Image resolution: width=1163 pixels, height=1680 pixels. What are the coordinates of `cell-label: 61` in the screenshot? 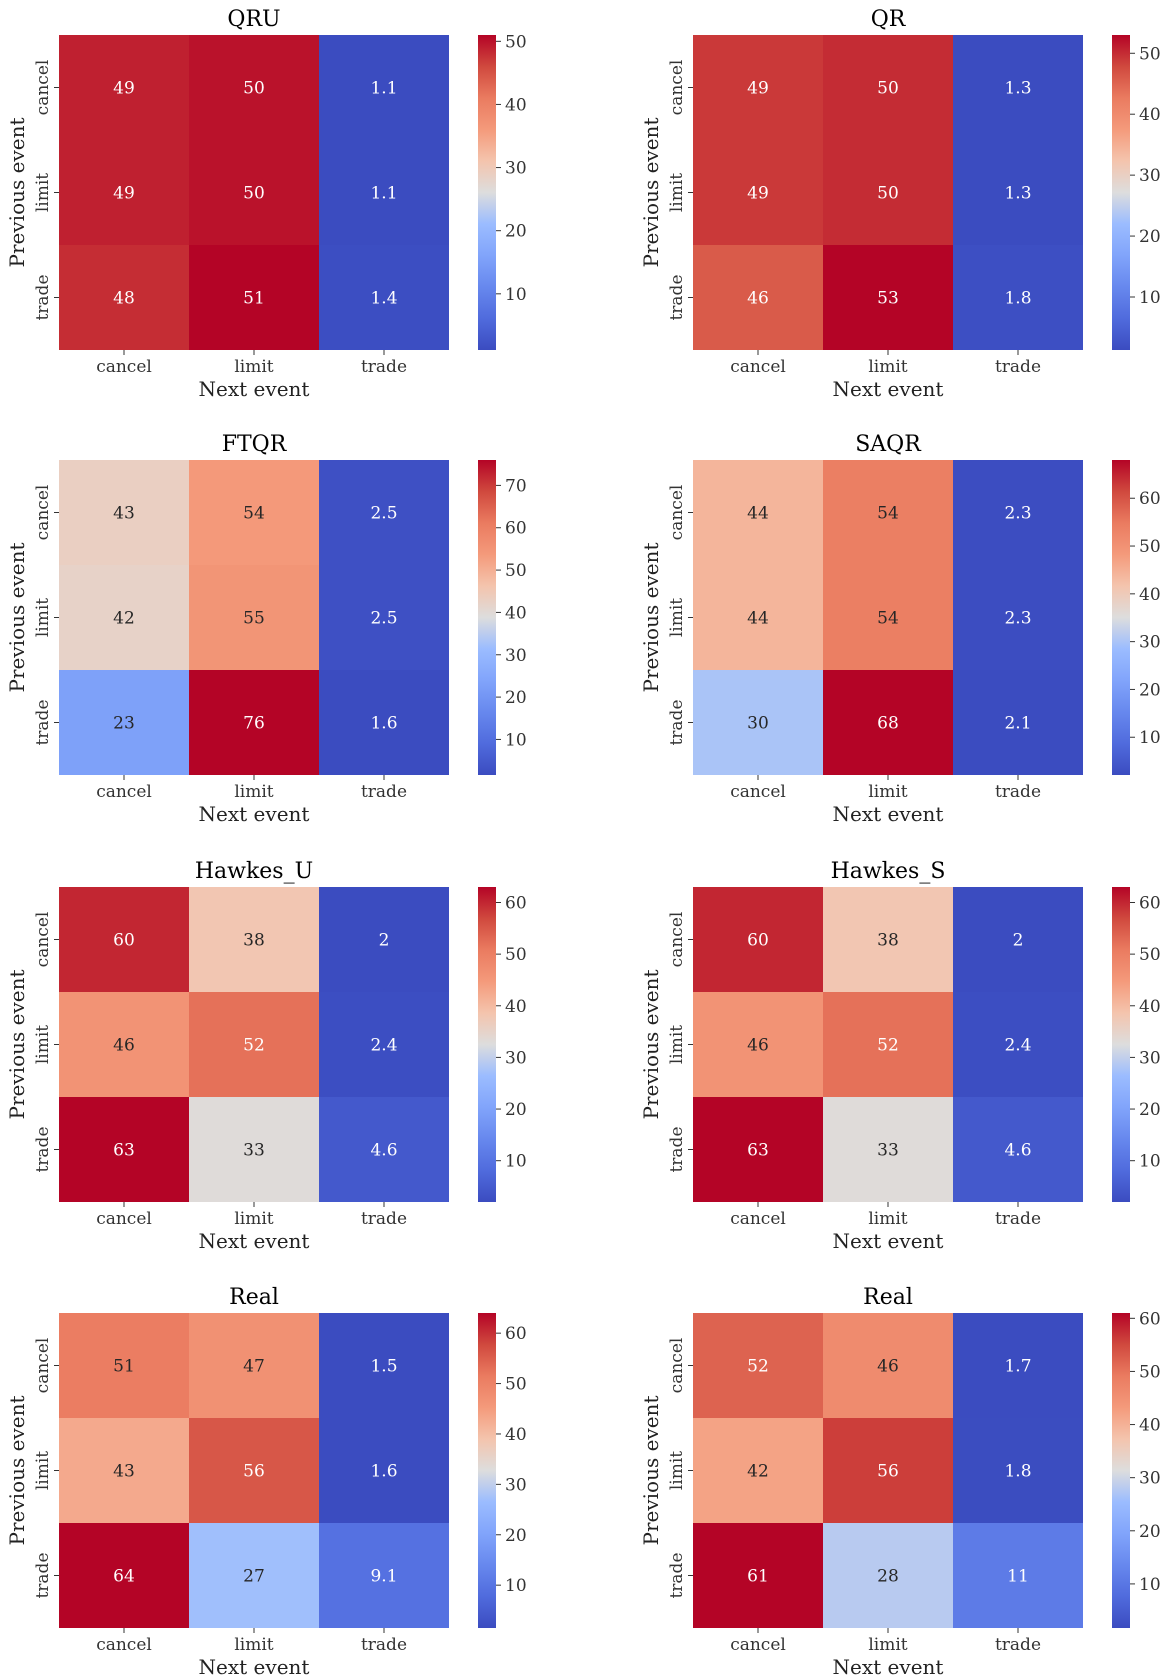 It's located at (758, 1577).